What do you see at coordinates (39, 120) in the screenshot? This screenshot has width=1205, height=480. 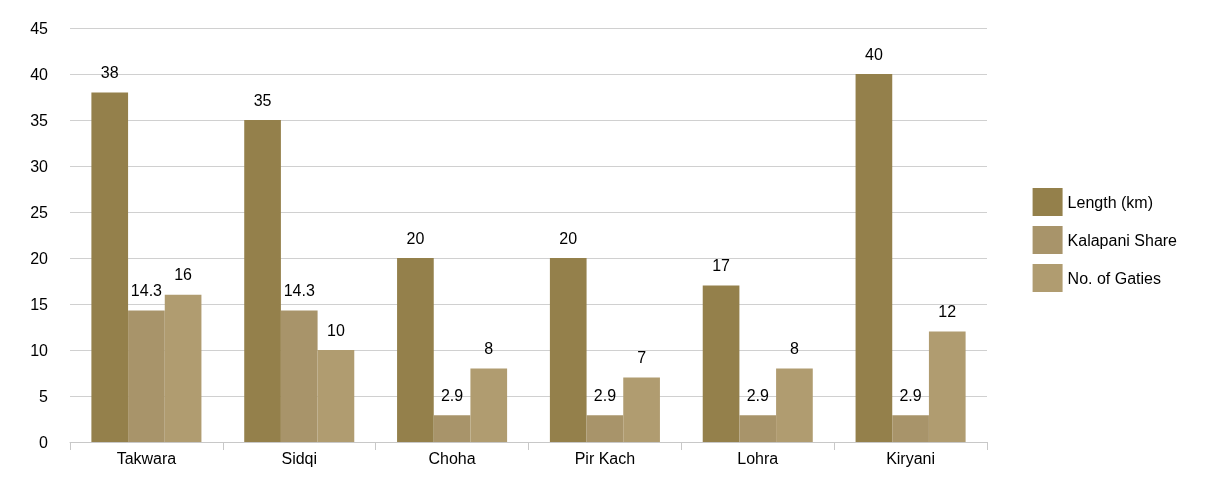 I see `y-tick-label: 35` at bounding box center [39, 120].